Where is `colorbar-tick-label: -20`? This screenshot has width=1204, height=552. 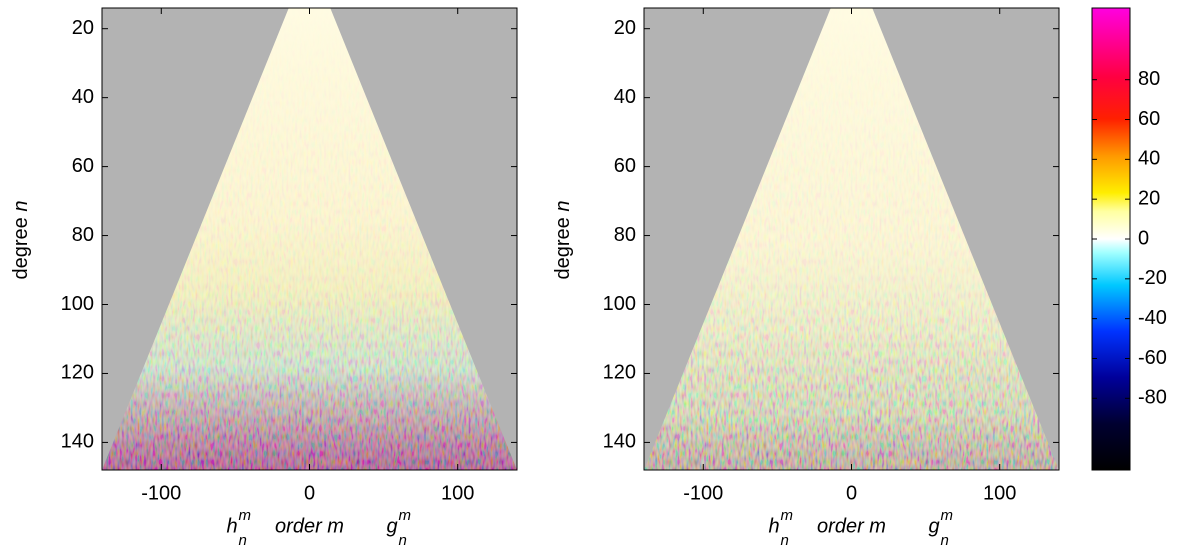
colorbar-tick-label: -20 is located at coordinates (1152, 278).